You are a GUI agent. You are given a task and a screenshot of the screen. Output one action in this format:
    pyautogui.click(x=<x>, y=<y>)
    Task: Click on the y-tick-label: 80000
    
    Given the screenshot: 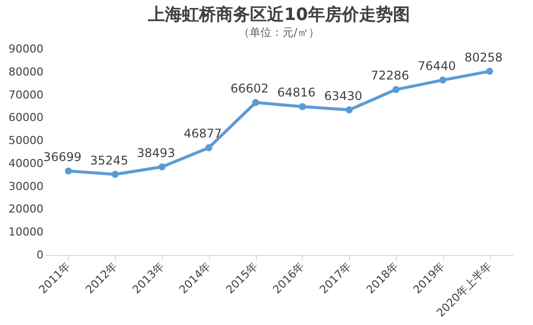 What is the action you would take?
    pyautogui.click(x=26, y=71)
    